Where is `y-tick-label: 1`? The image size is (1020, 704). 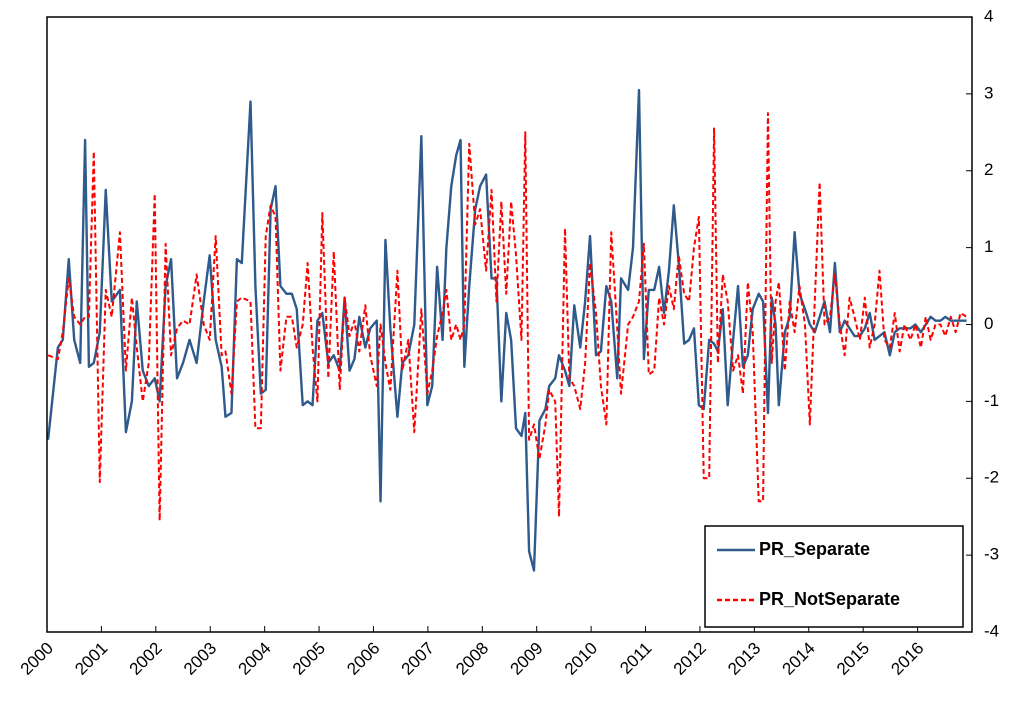 y-tick-label: 1 is located at coordinates (988, 246).